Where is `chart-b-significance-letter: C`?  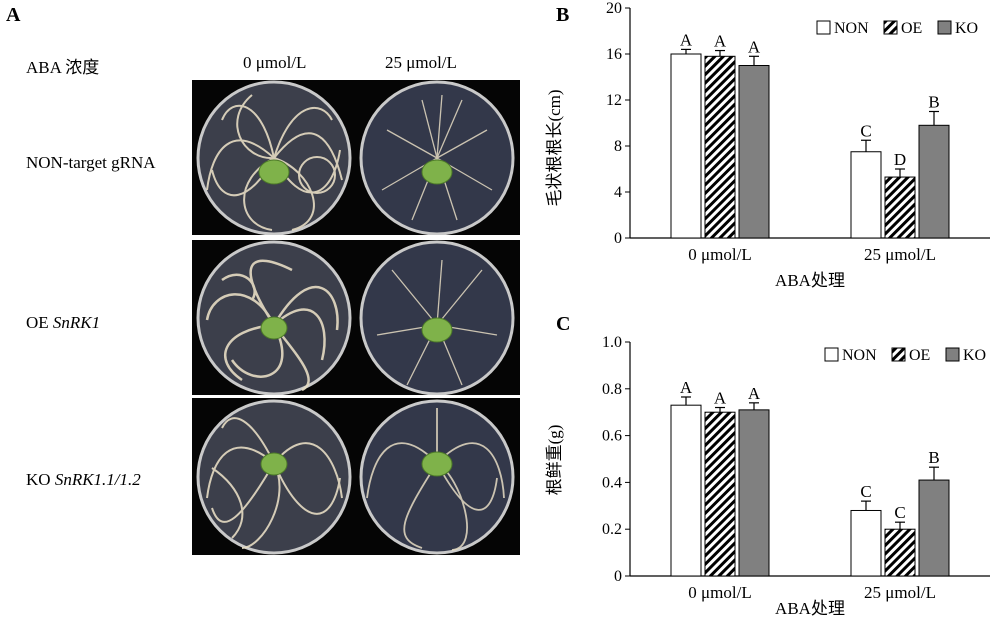 chart-b-significance-letter: C is located at coordinates (865, 130).